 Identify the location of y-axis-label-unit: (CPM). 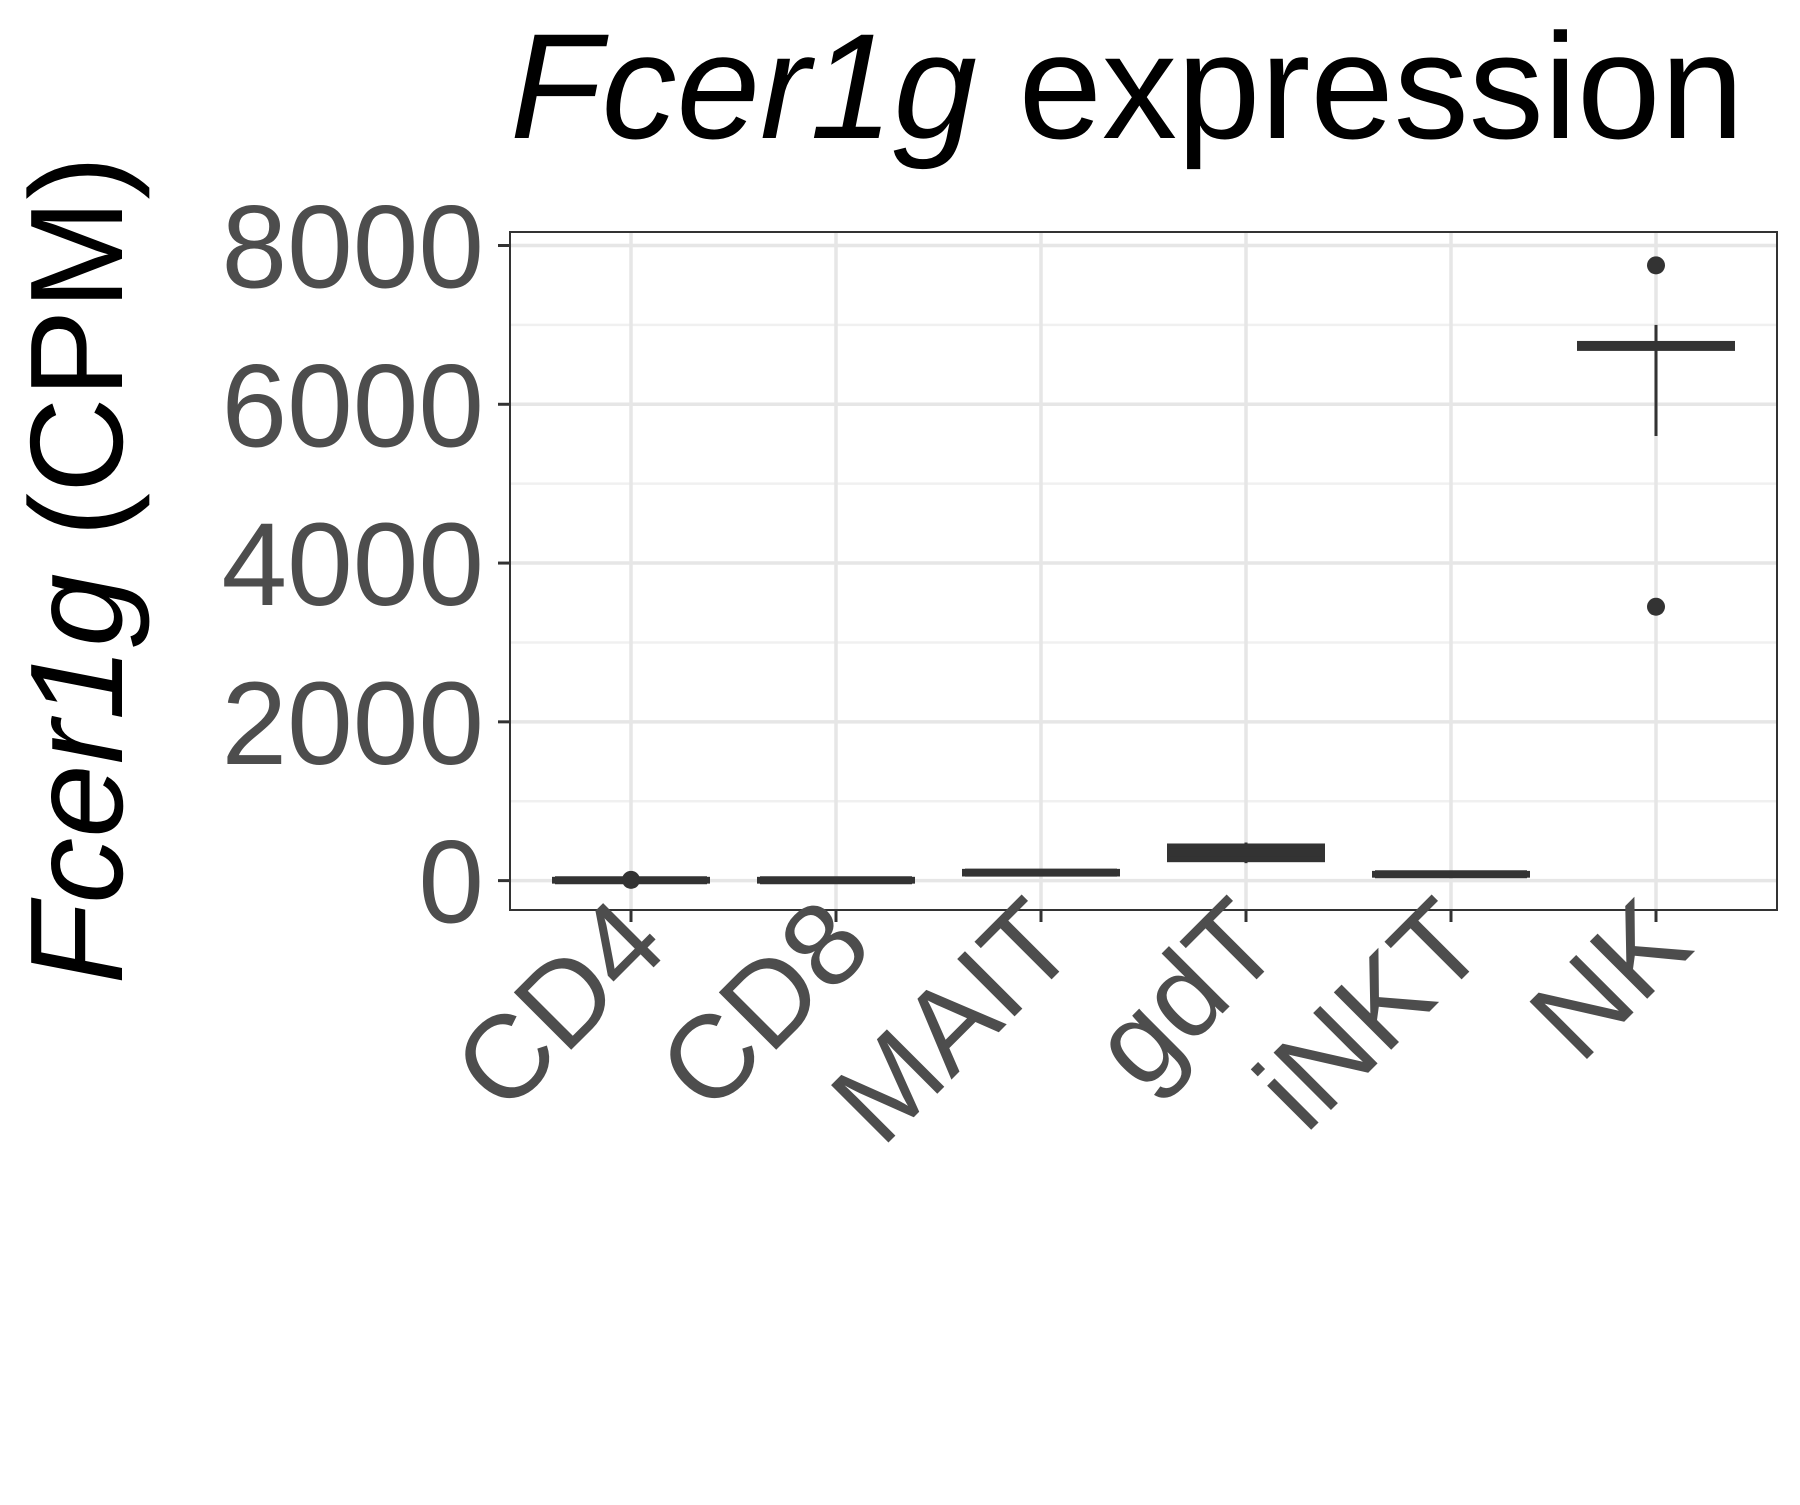
(76, 365).